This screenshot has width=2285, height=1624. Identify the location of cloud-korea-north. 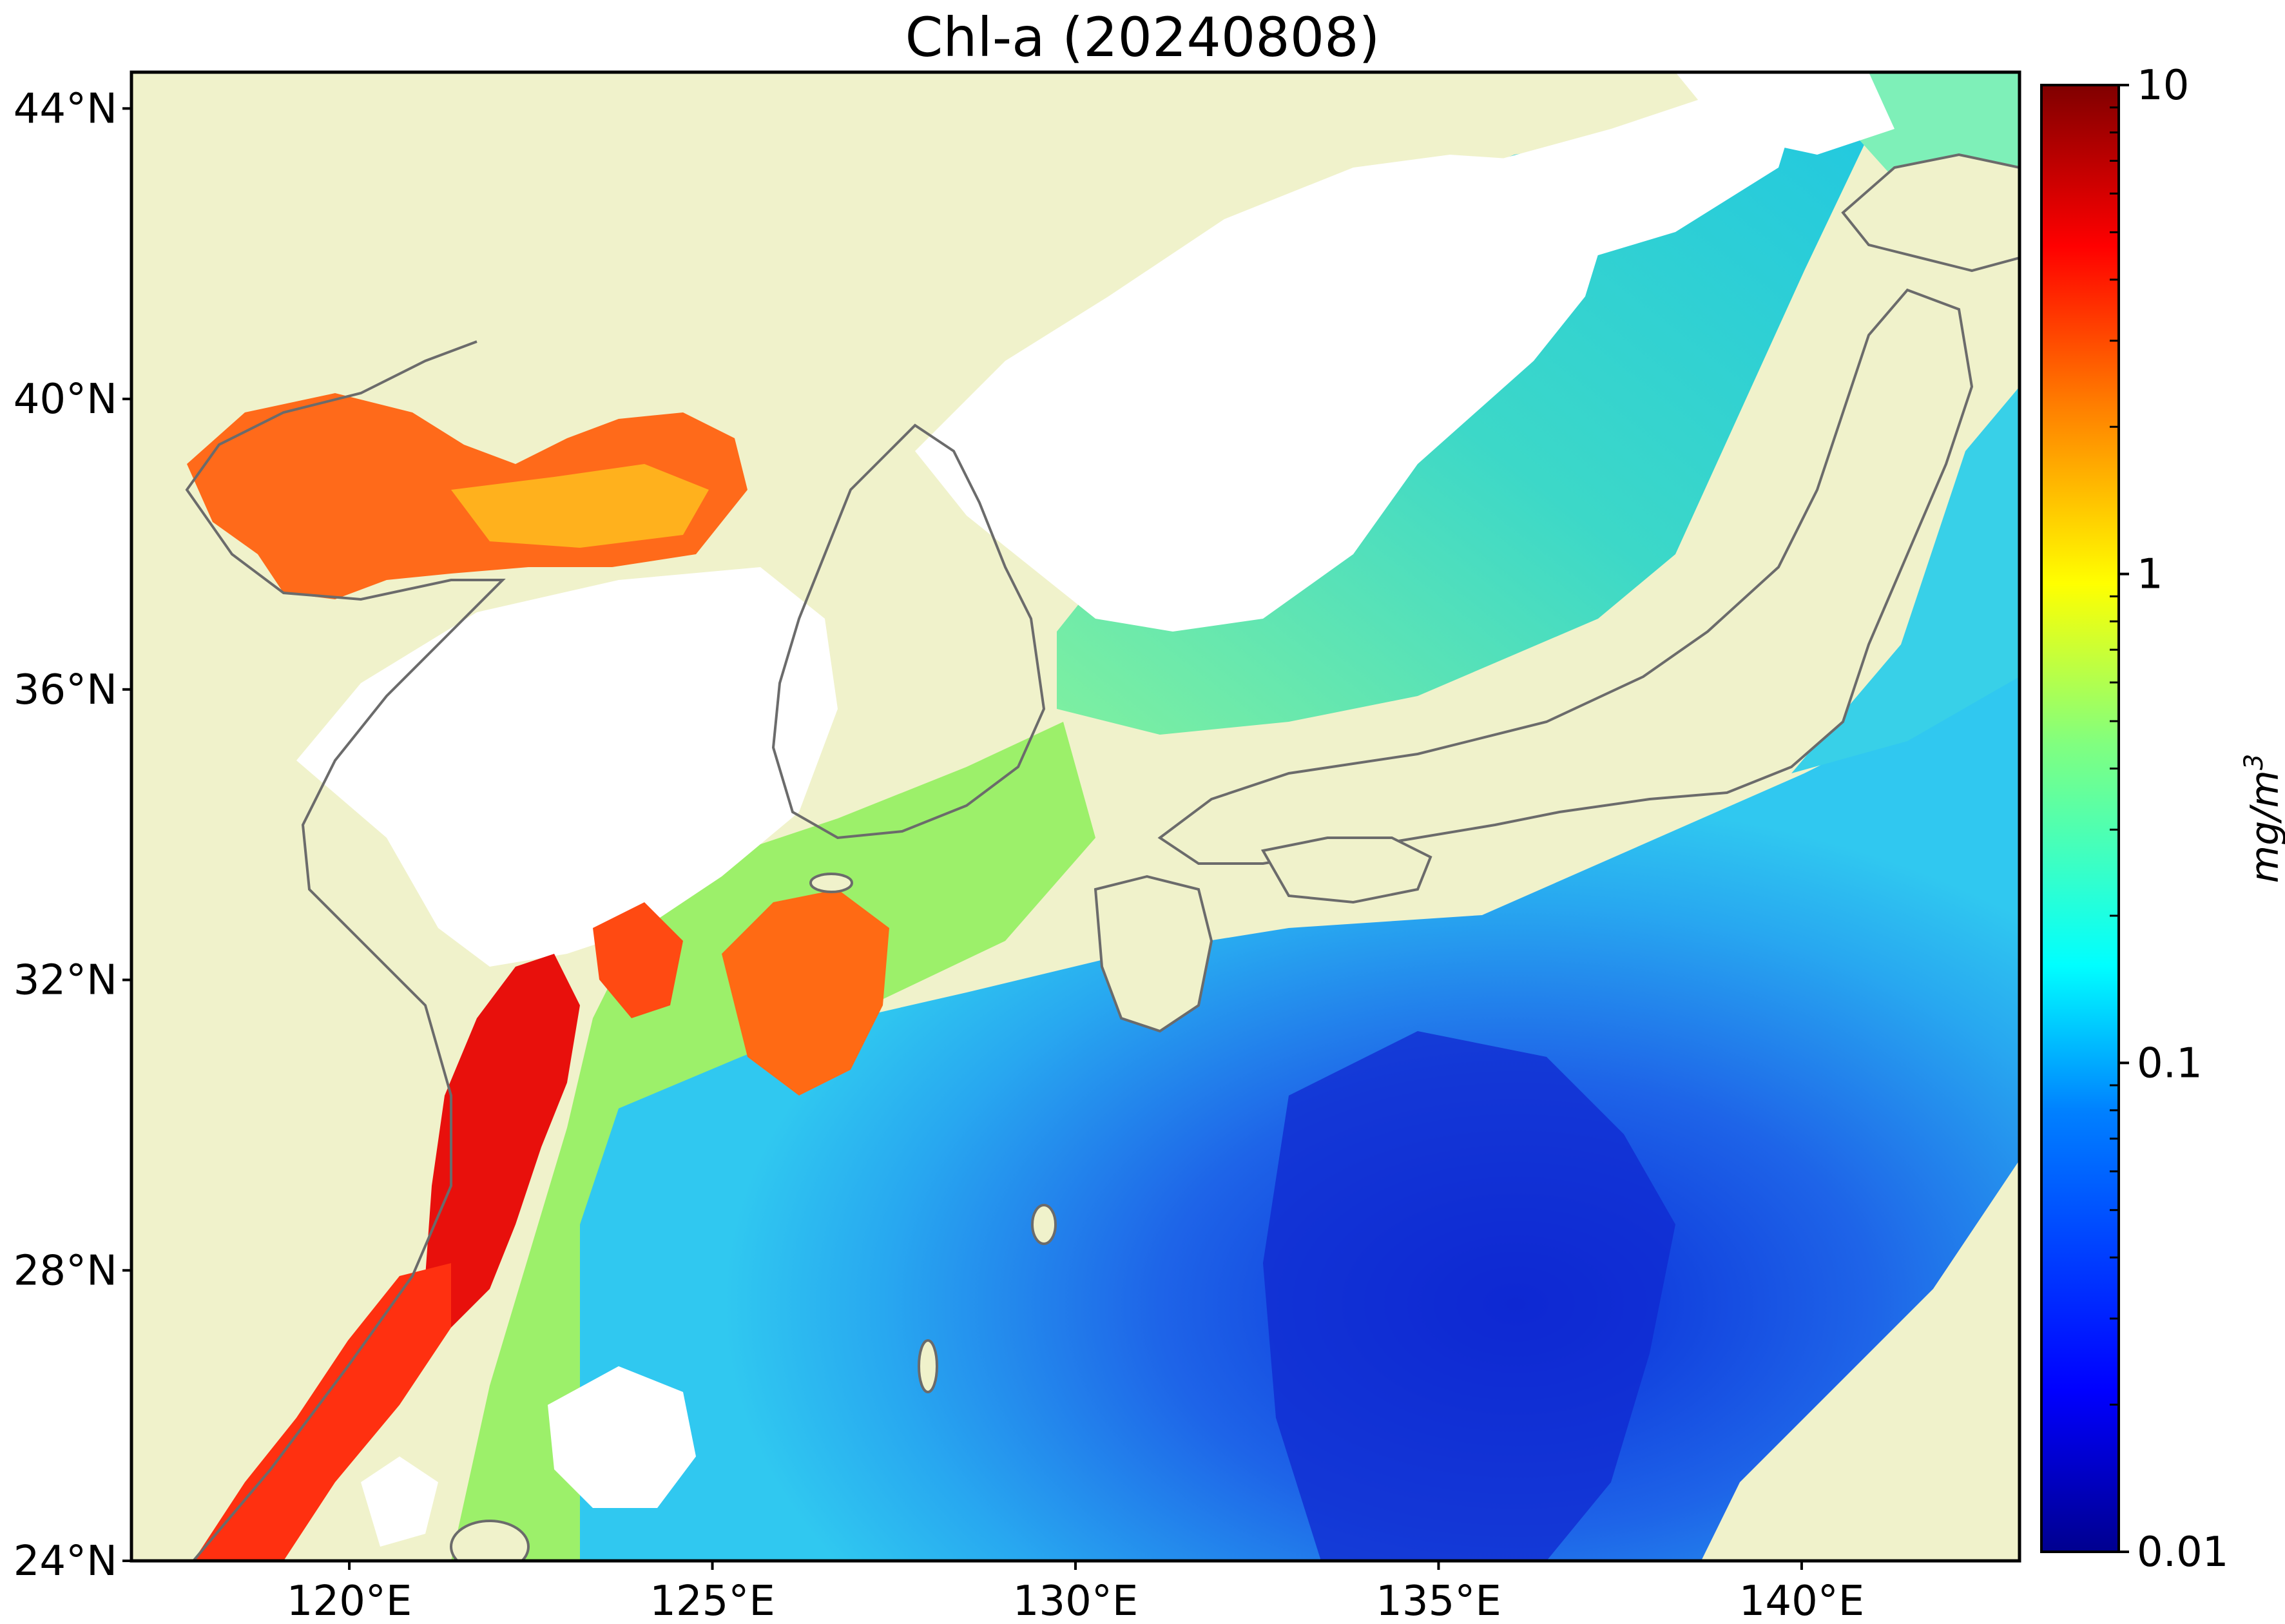
(1263, 394).